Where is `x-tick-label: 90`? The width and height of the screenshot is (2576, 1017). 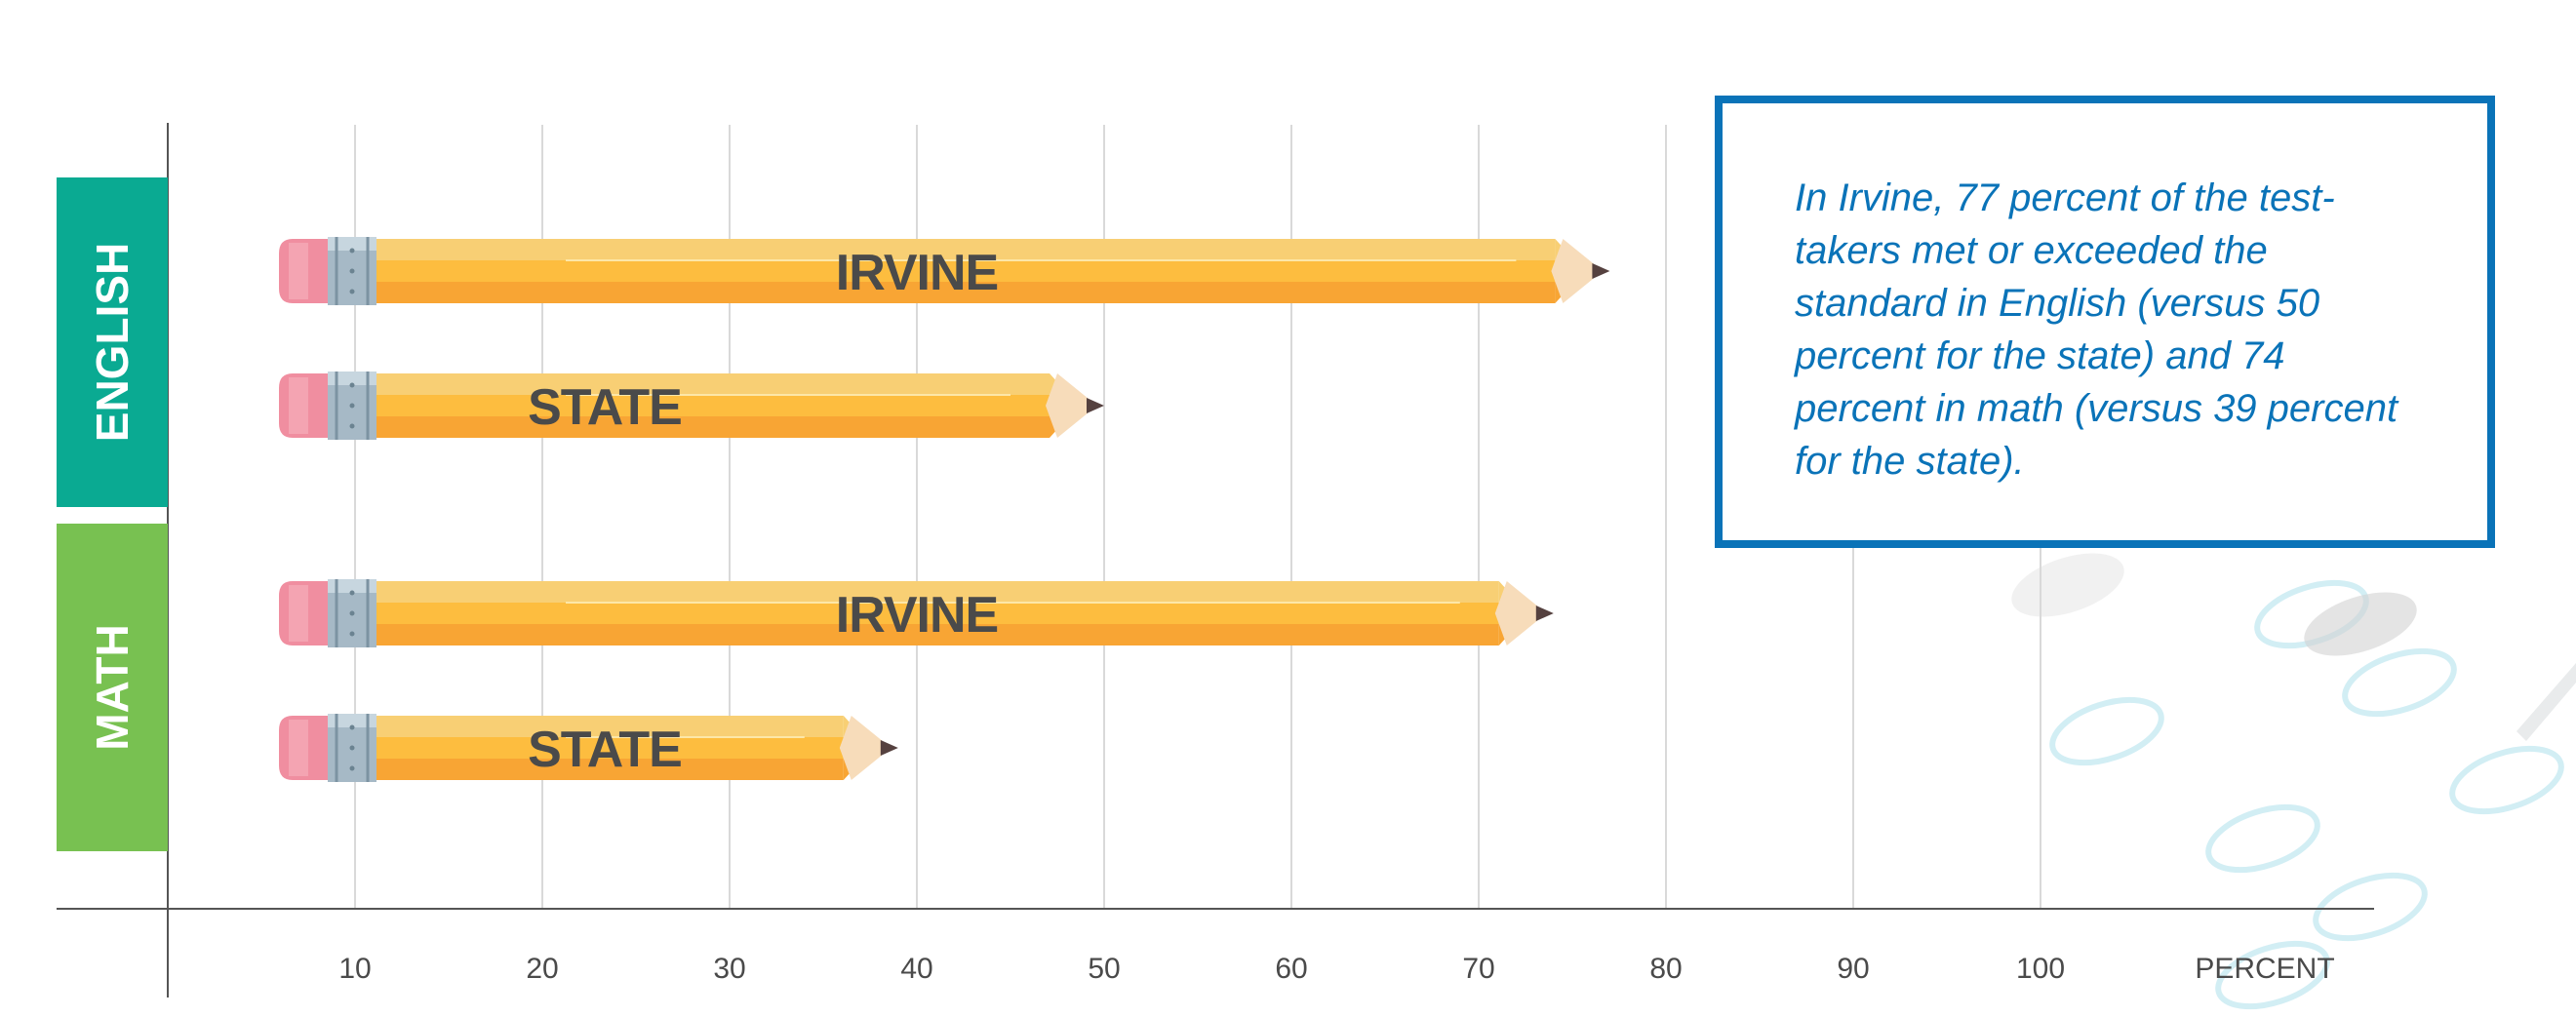
x-tick-label: 90 is located at coordinates (1853, 969).